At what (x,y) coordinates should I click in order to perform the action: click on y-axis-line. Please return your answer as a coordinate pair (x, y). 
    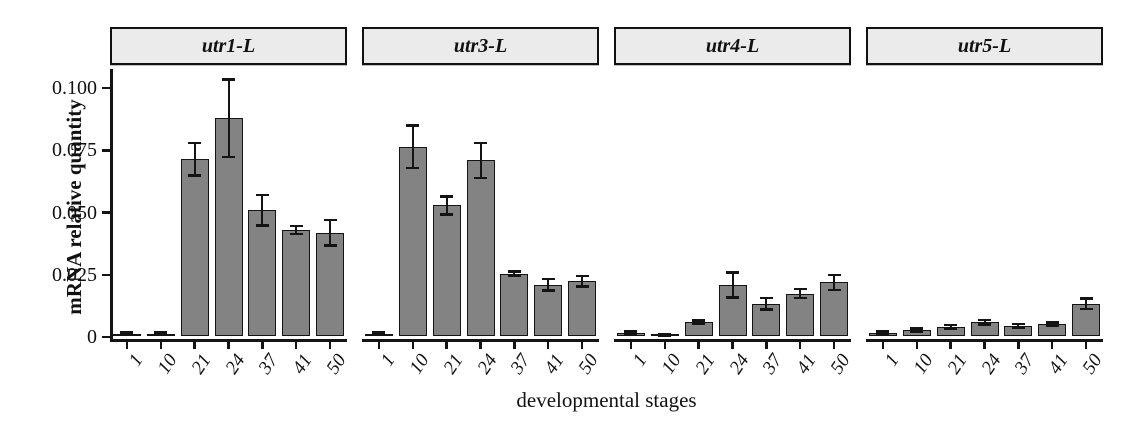
    Looking at the image, I should click on (111, 205).